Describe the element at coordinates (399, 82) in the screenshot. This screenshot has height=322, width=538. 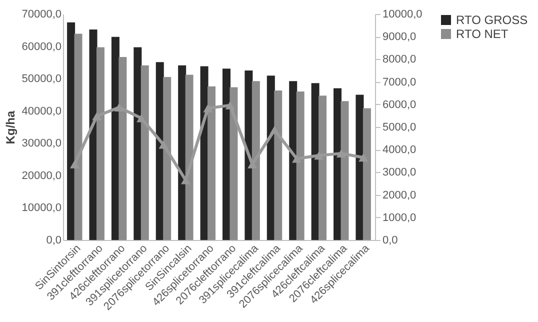
I see `y2-tick-label: 7000,0` at that location.